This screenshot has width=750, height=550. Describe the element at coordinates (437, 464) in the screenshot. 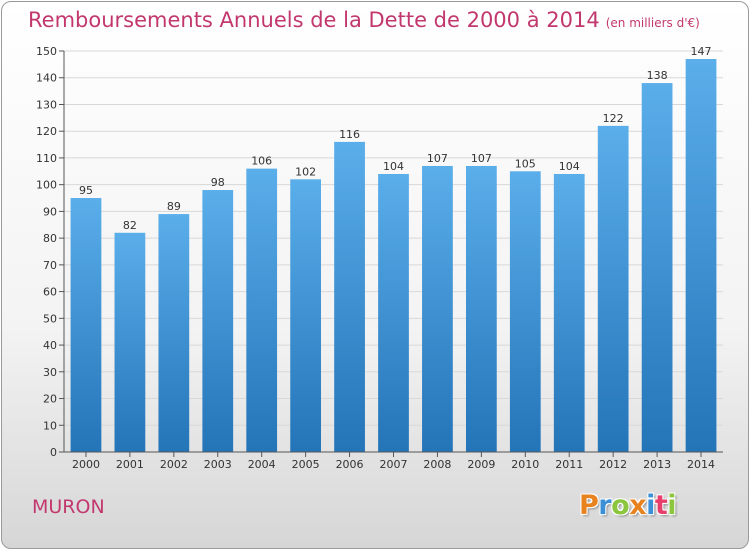

I see `x-tick-label: 2008` at that location.